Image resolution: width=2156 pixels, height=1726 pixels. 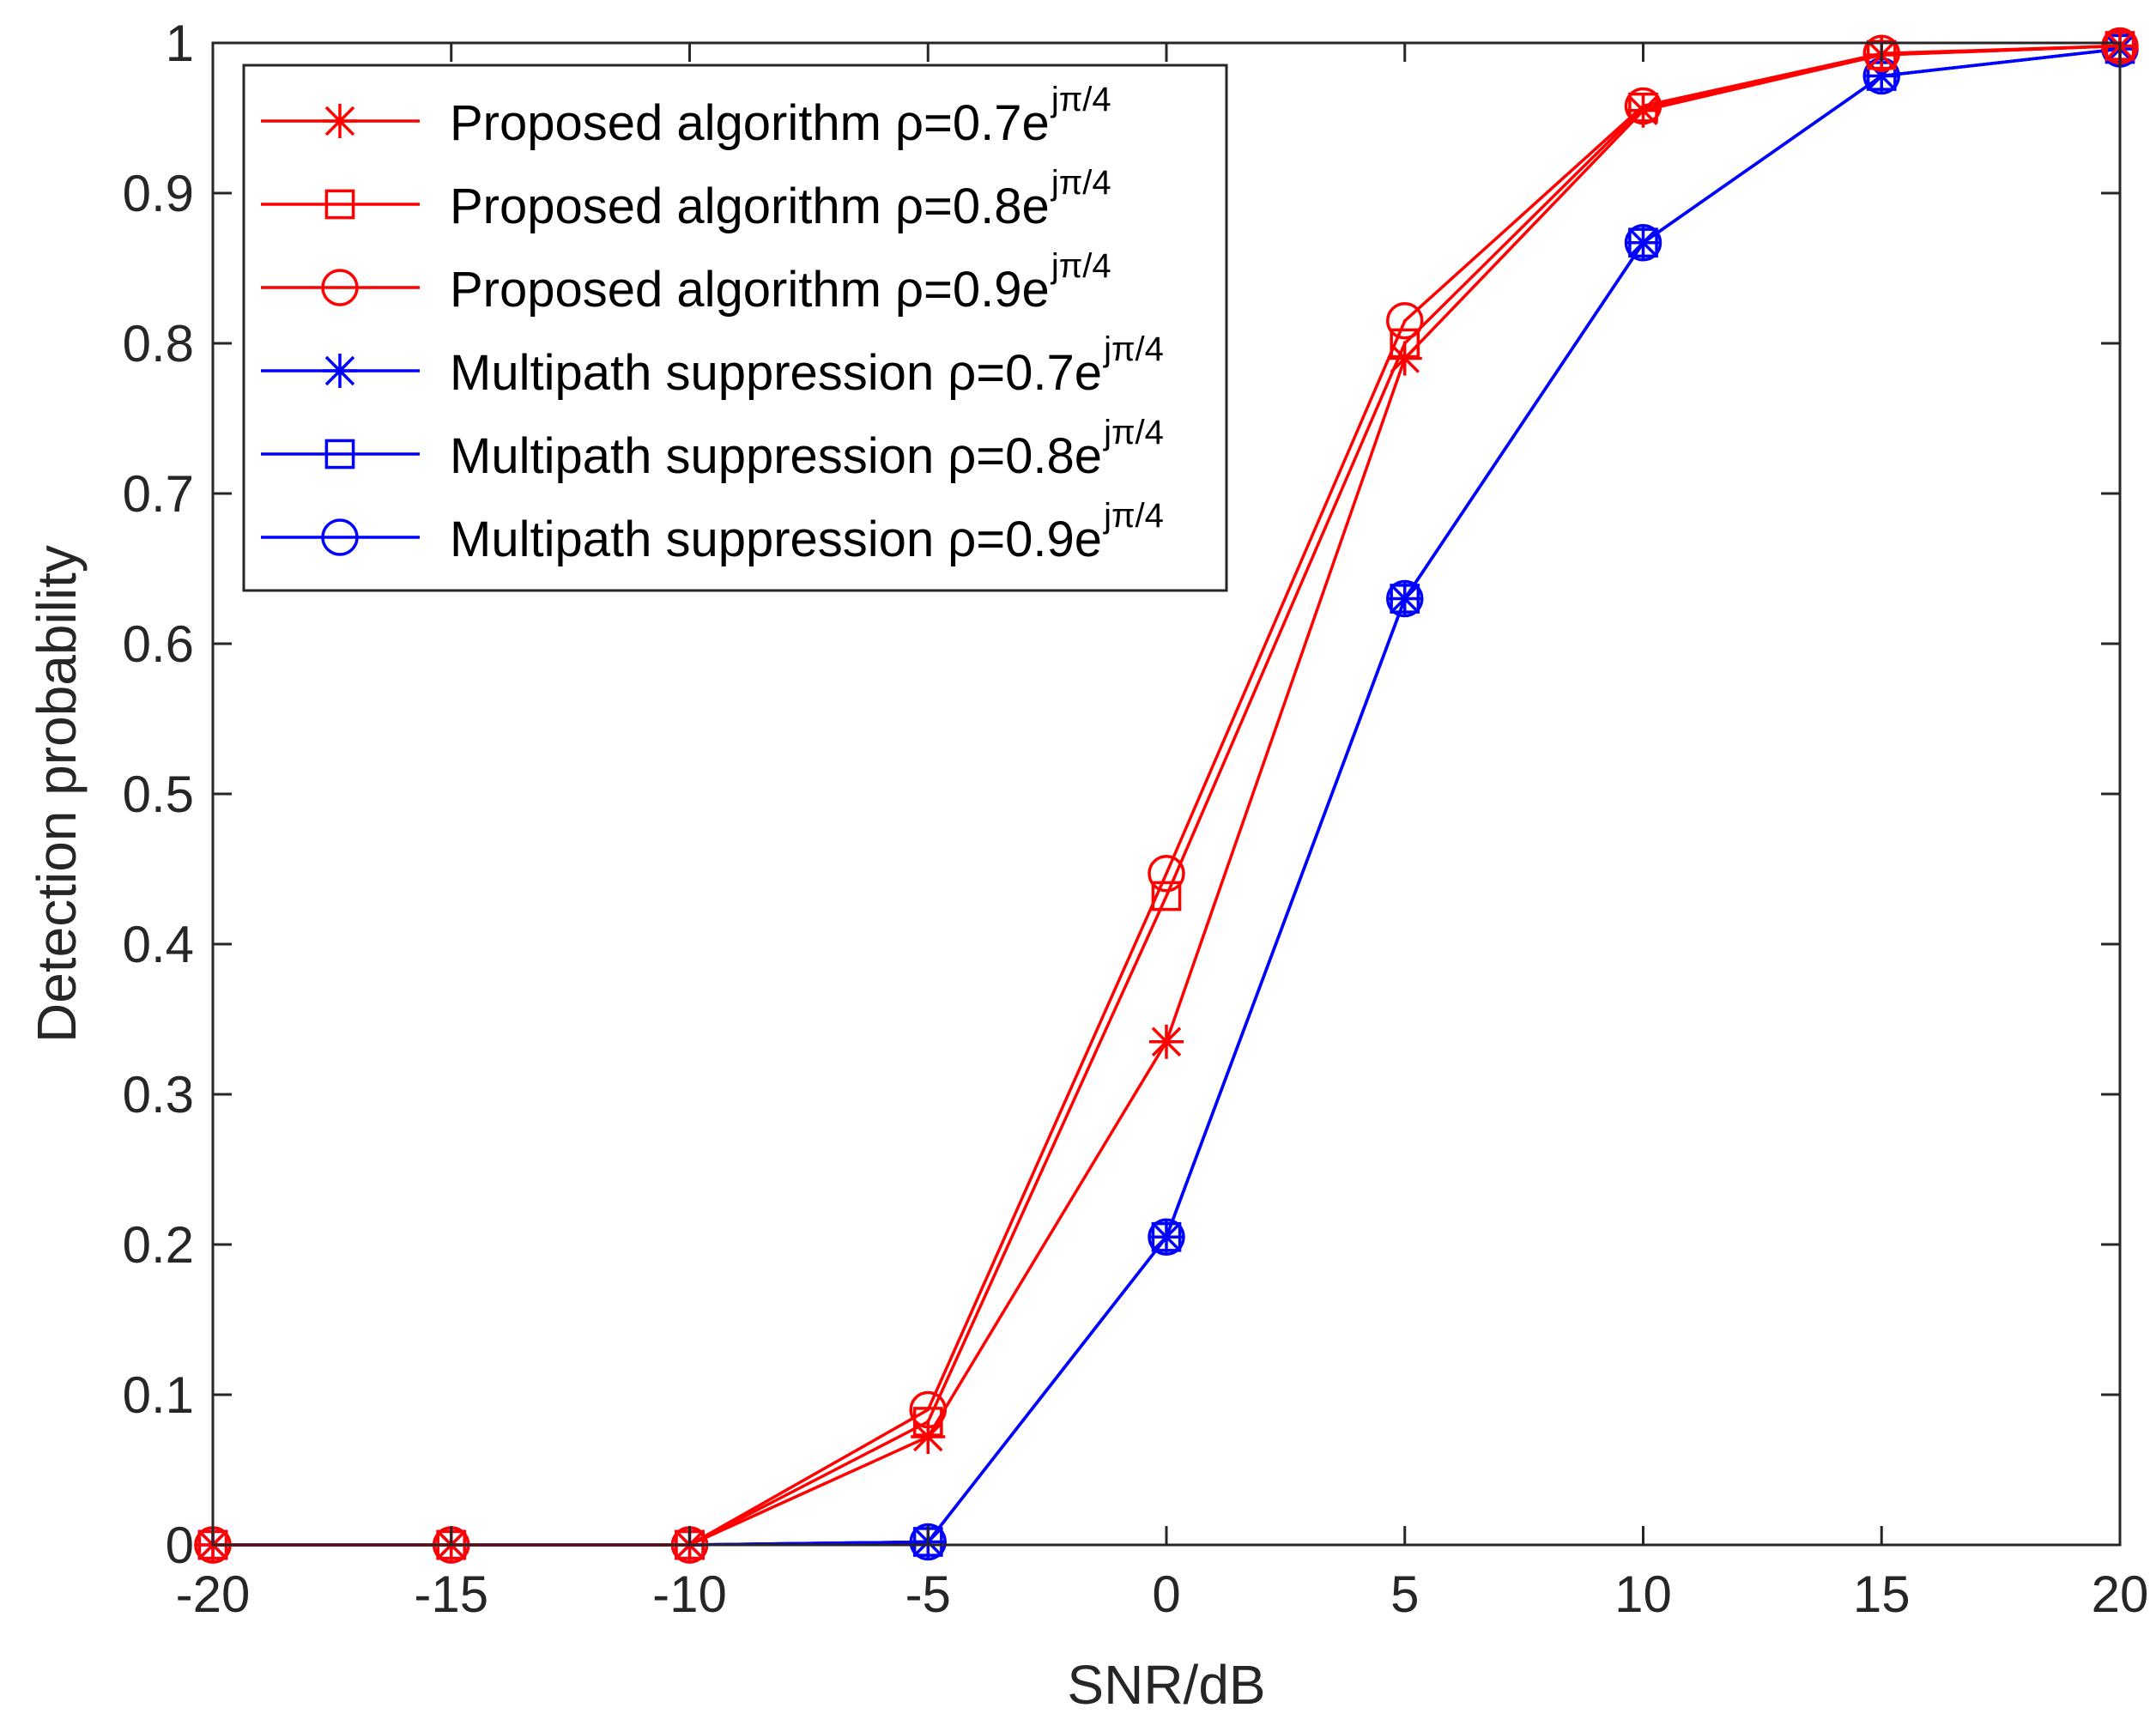 What do you see at coordinates (750, 206) in the screenshot?
I see `legend-label: Proposed algorithm ρ=0.8e` at bounding box center [750, 206].